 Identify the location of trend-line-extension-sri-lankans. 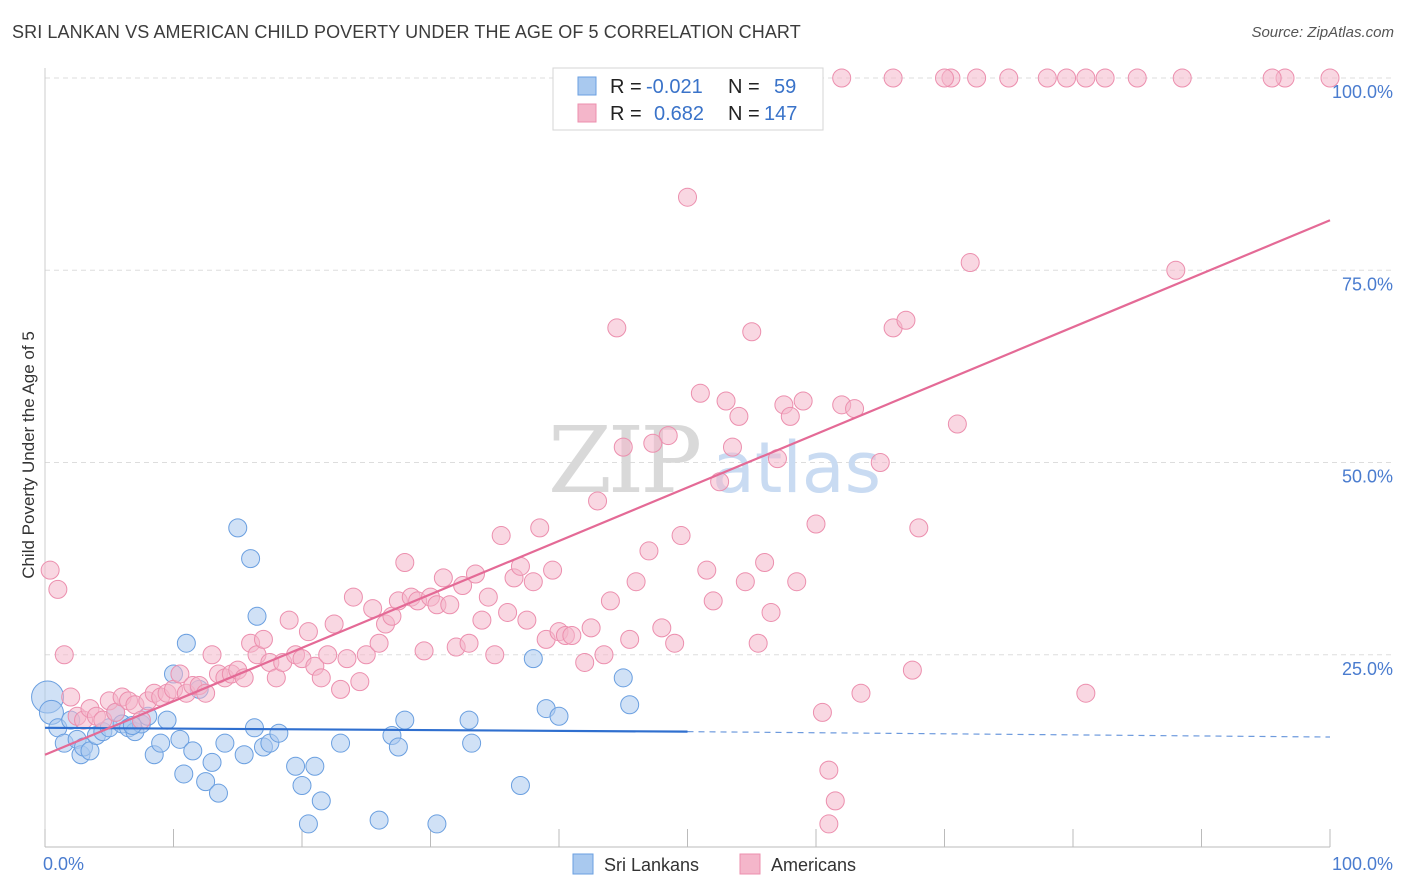
(1009, 734).